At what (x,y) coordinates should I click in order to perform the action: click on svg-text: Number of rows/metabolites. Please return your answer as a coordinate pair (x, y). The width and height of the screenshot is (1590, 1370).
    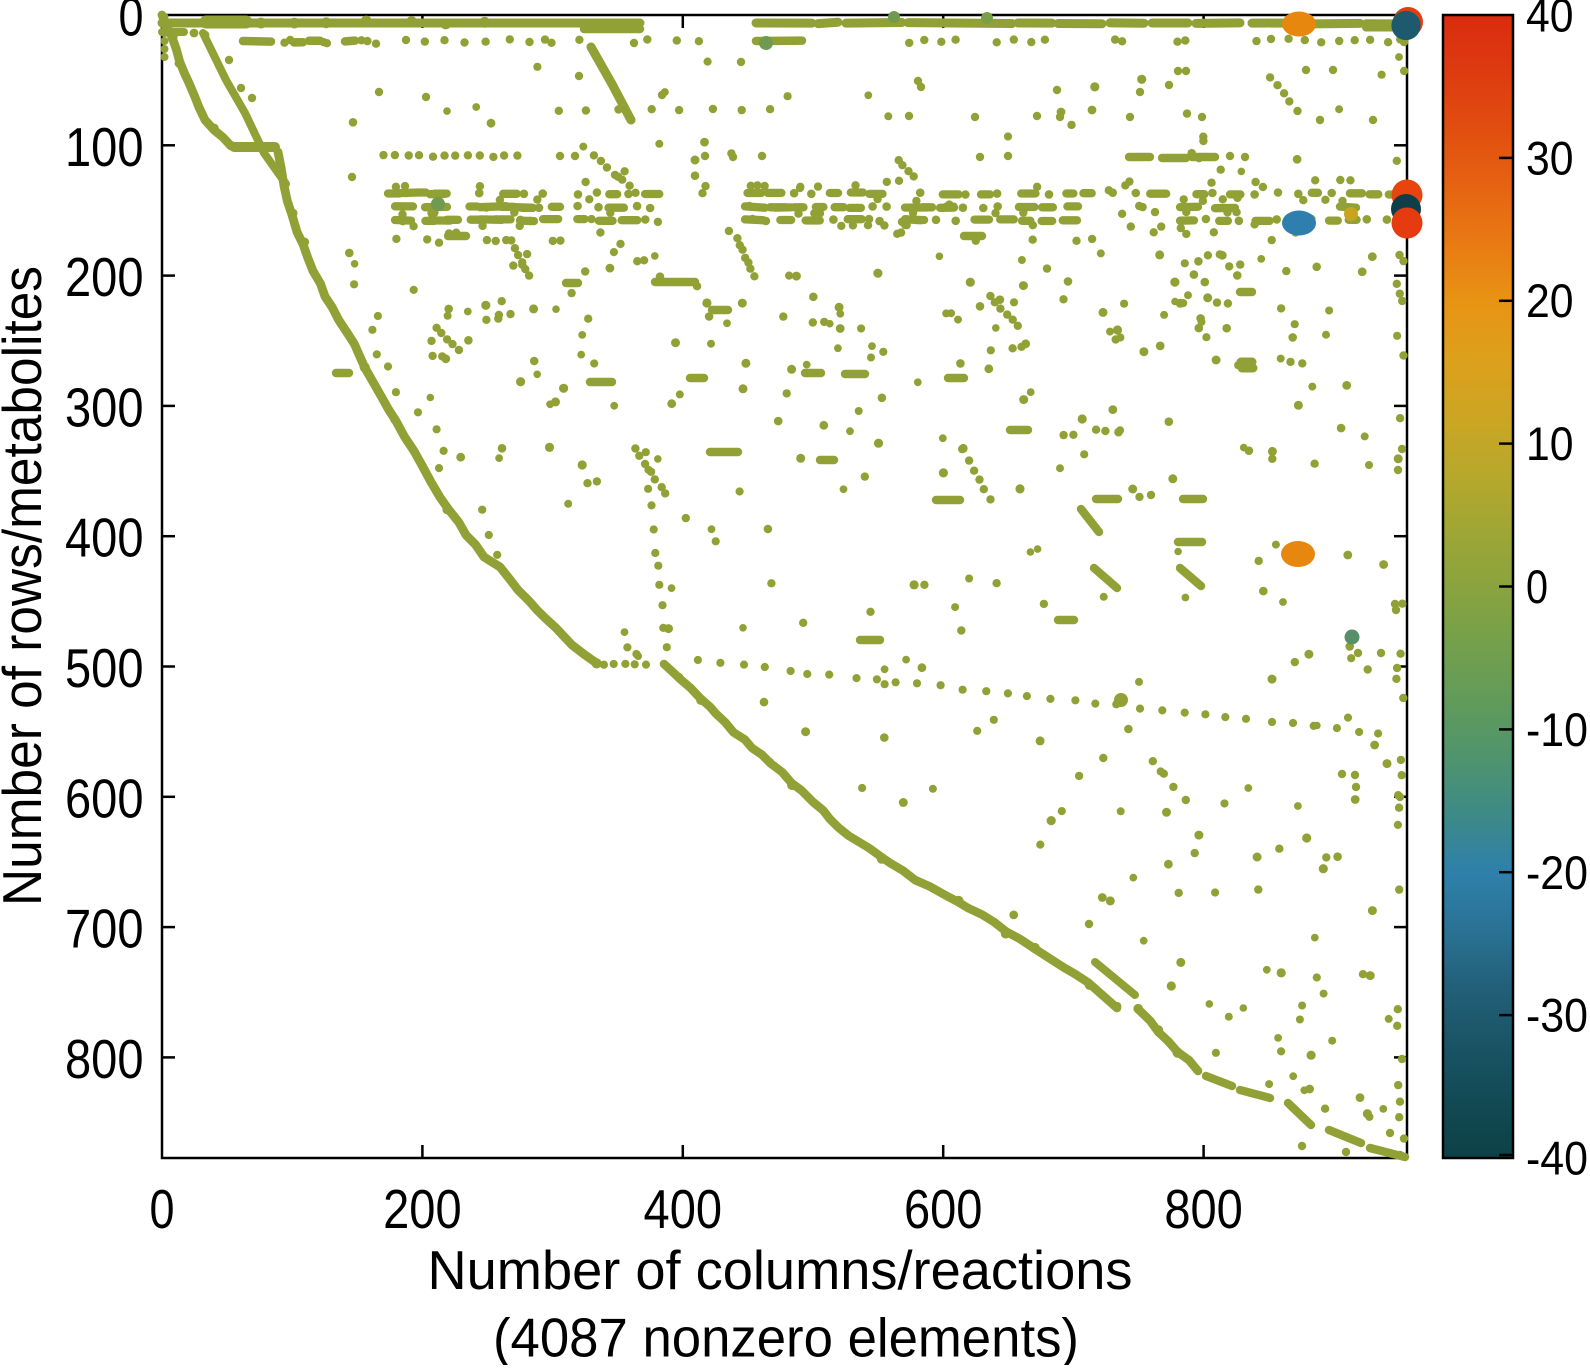
    Looking at the image, I should click on (26, 586).